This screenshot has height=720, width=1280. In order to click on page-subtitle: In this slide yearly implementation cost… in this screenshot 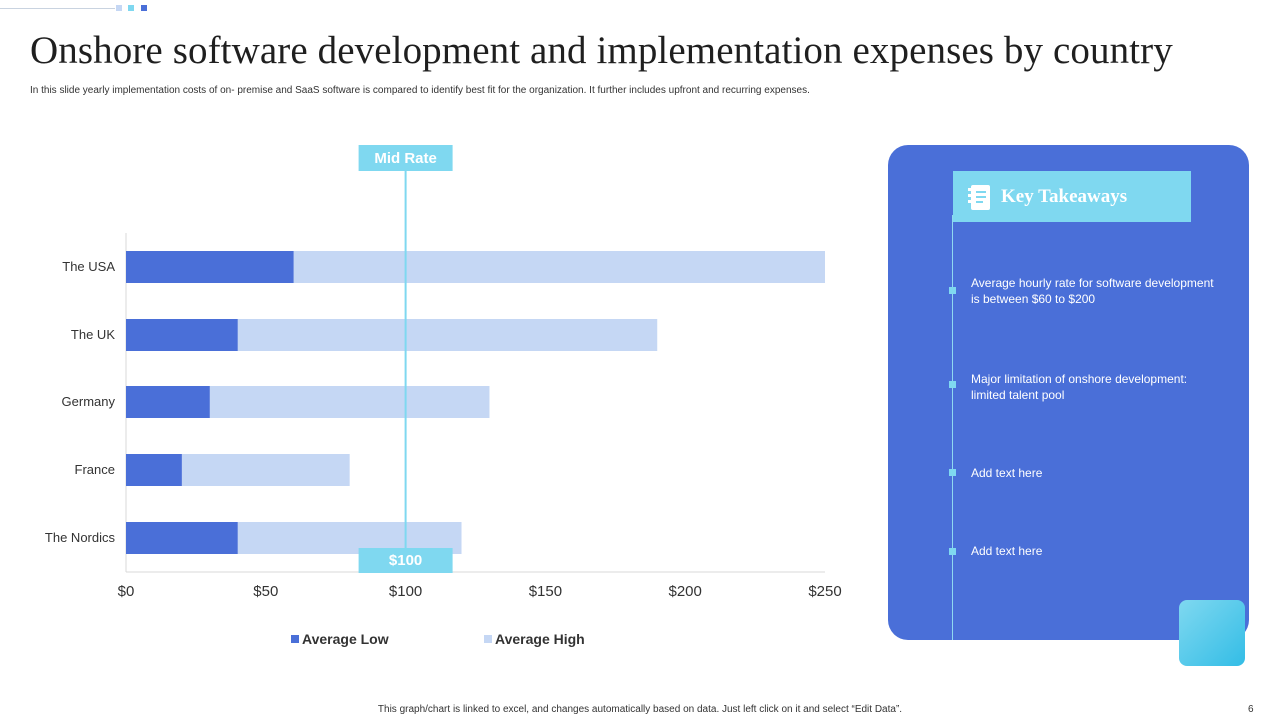, I will do `click(420, 90)`.